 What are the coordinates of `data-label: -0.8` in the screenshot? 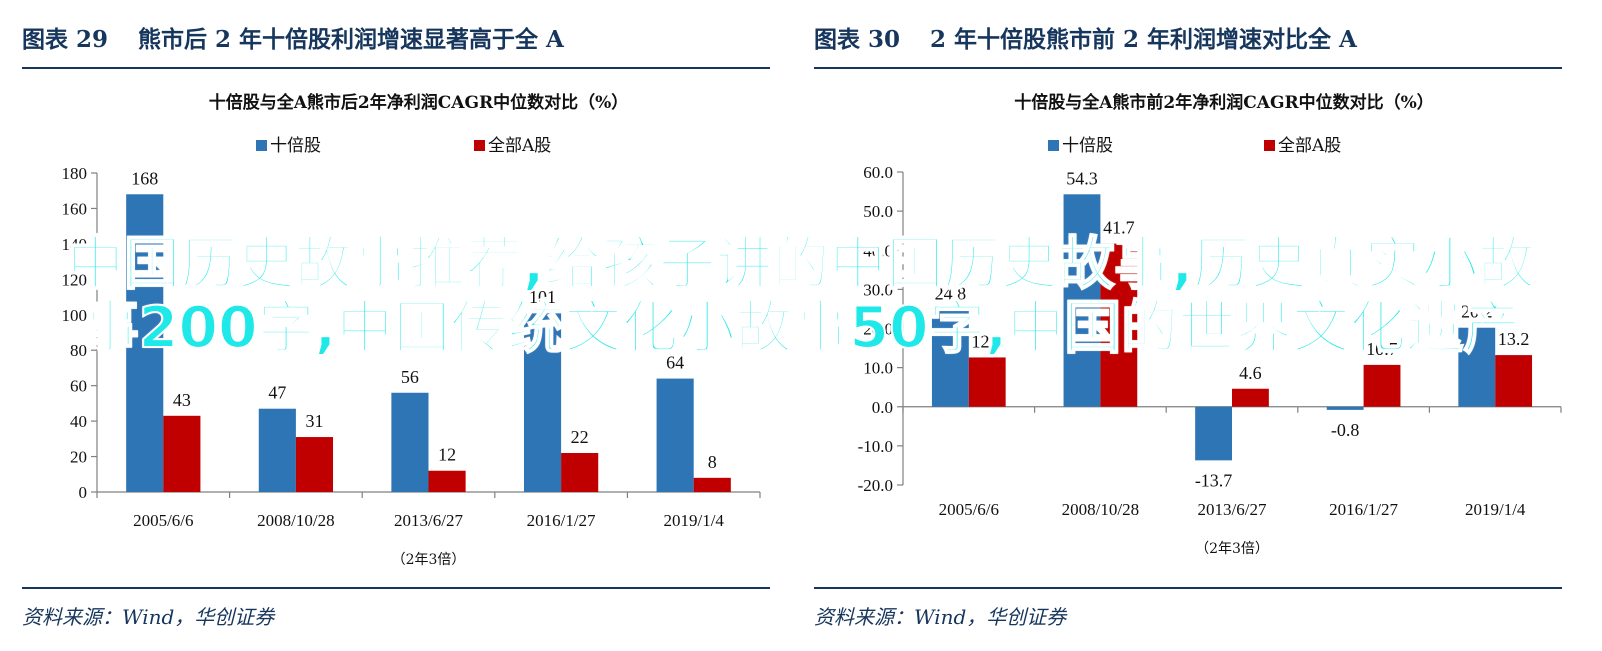 It's located at (1345, 430).